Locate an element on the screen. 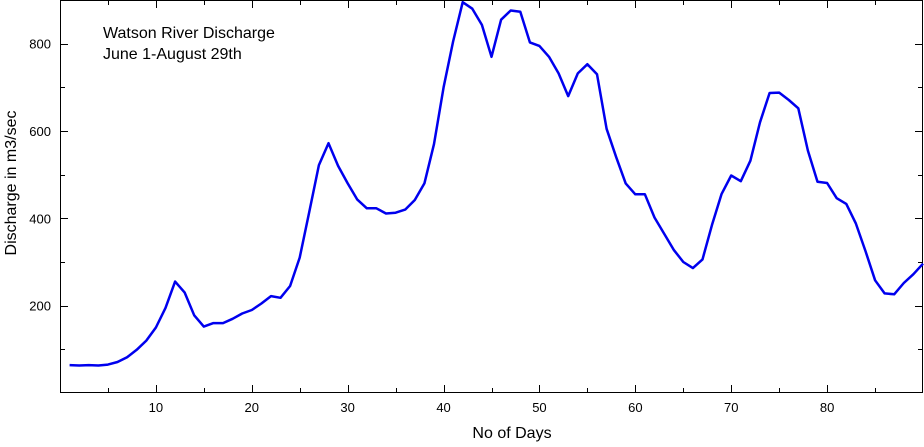 The width and height of the screenshot is (924, 447). chart-title: Watson River Discharge is located at coordinates (189, 33).